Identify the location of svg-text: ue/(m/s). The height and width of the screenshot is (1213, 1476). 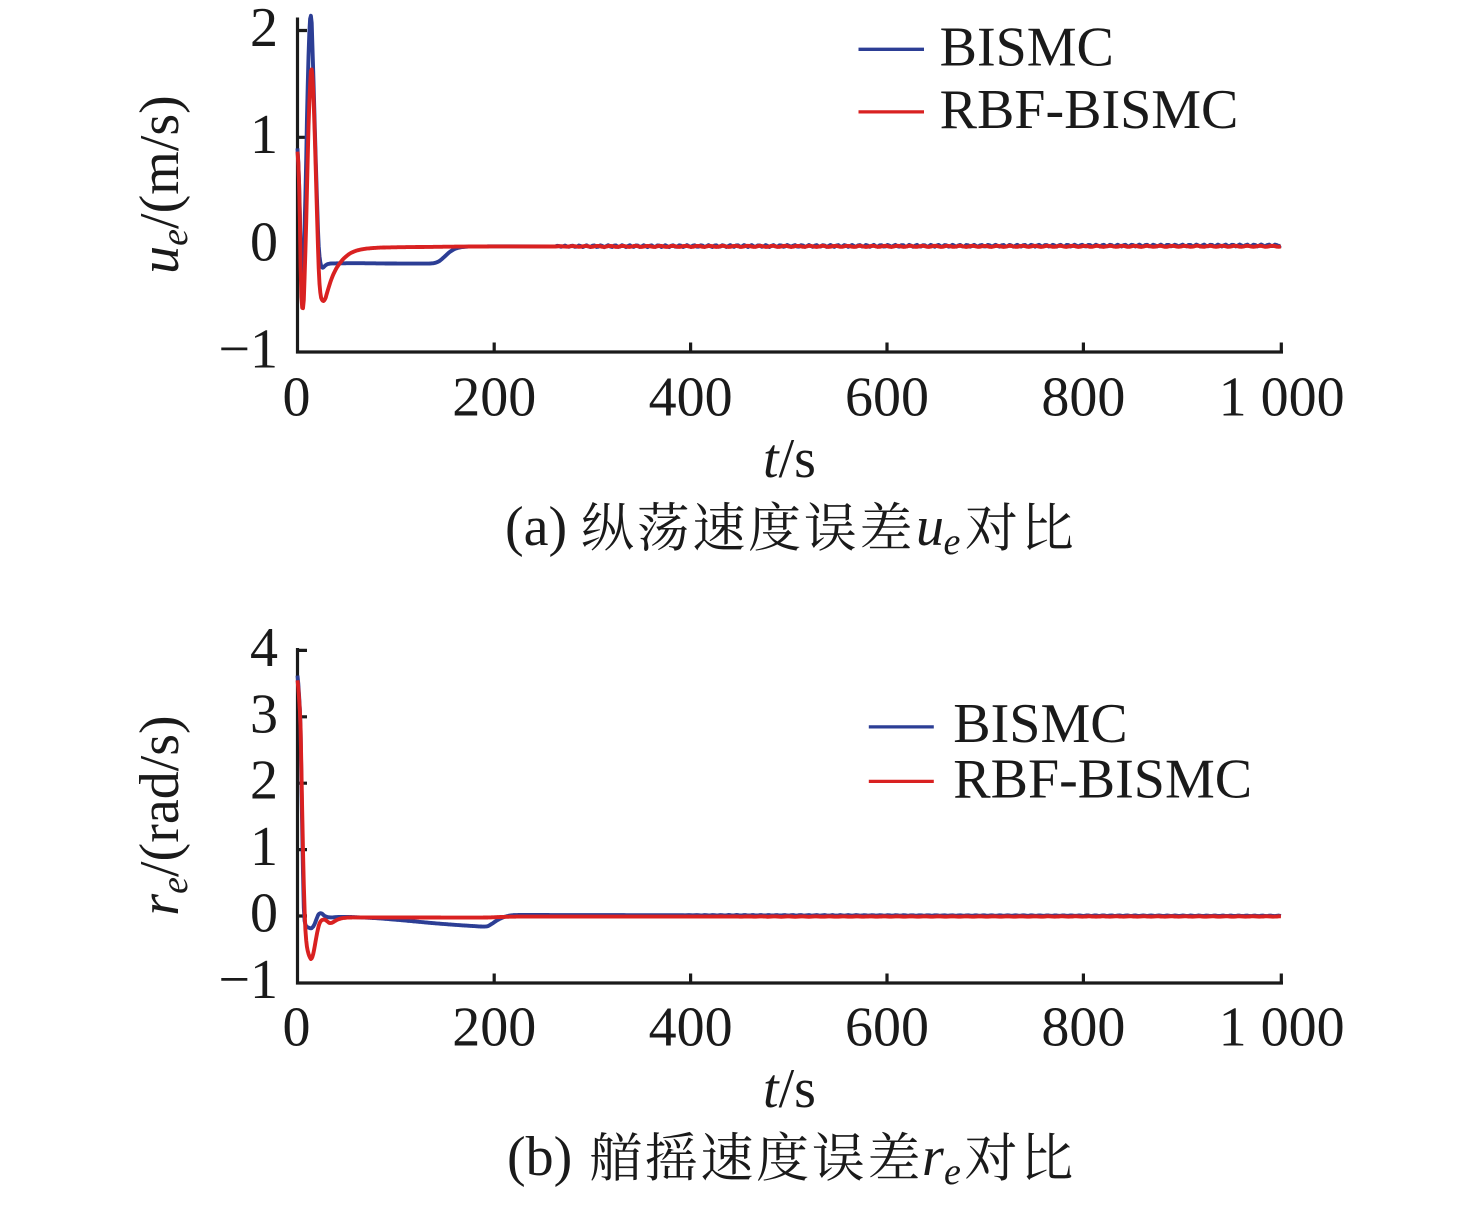
(162, 184).